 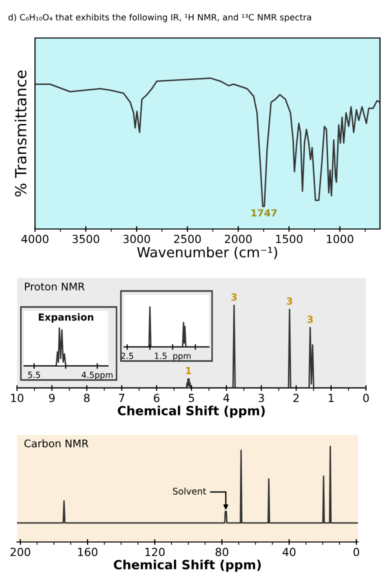 I want to click on x-tick-label: 40, so click(x=289, y=552).